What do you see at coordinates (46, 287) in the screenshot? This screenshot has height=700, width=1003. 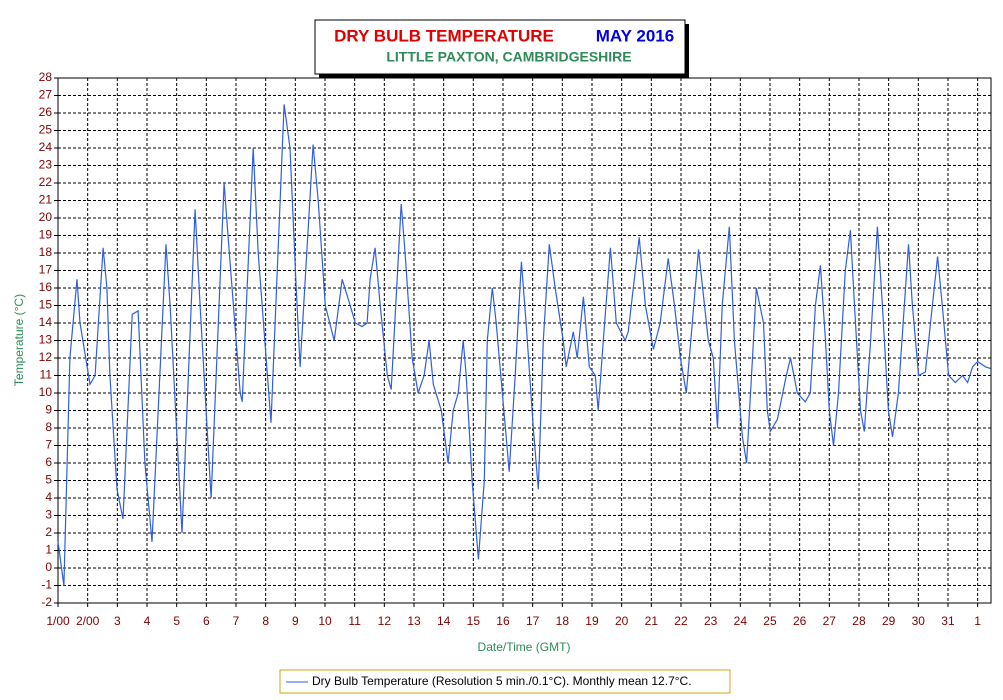 I see `y-tick-label: 16` at bounding box center [46, 287].